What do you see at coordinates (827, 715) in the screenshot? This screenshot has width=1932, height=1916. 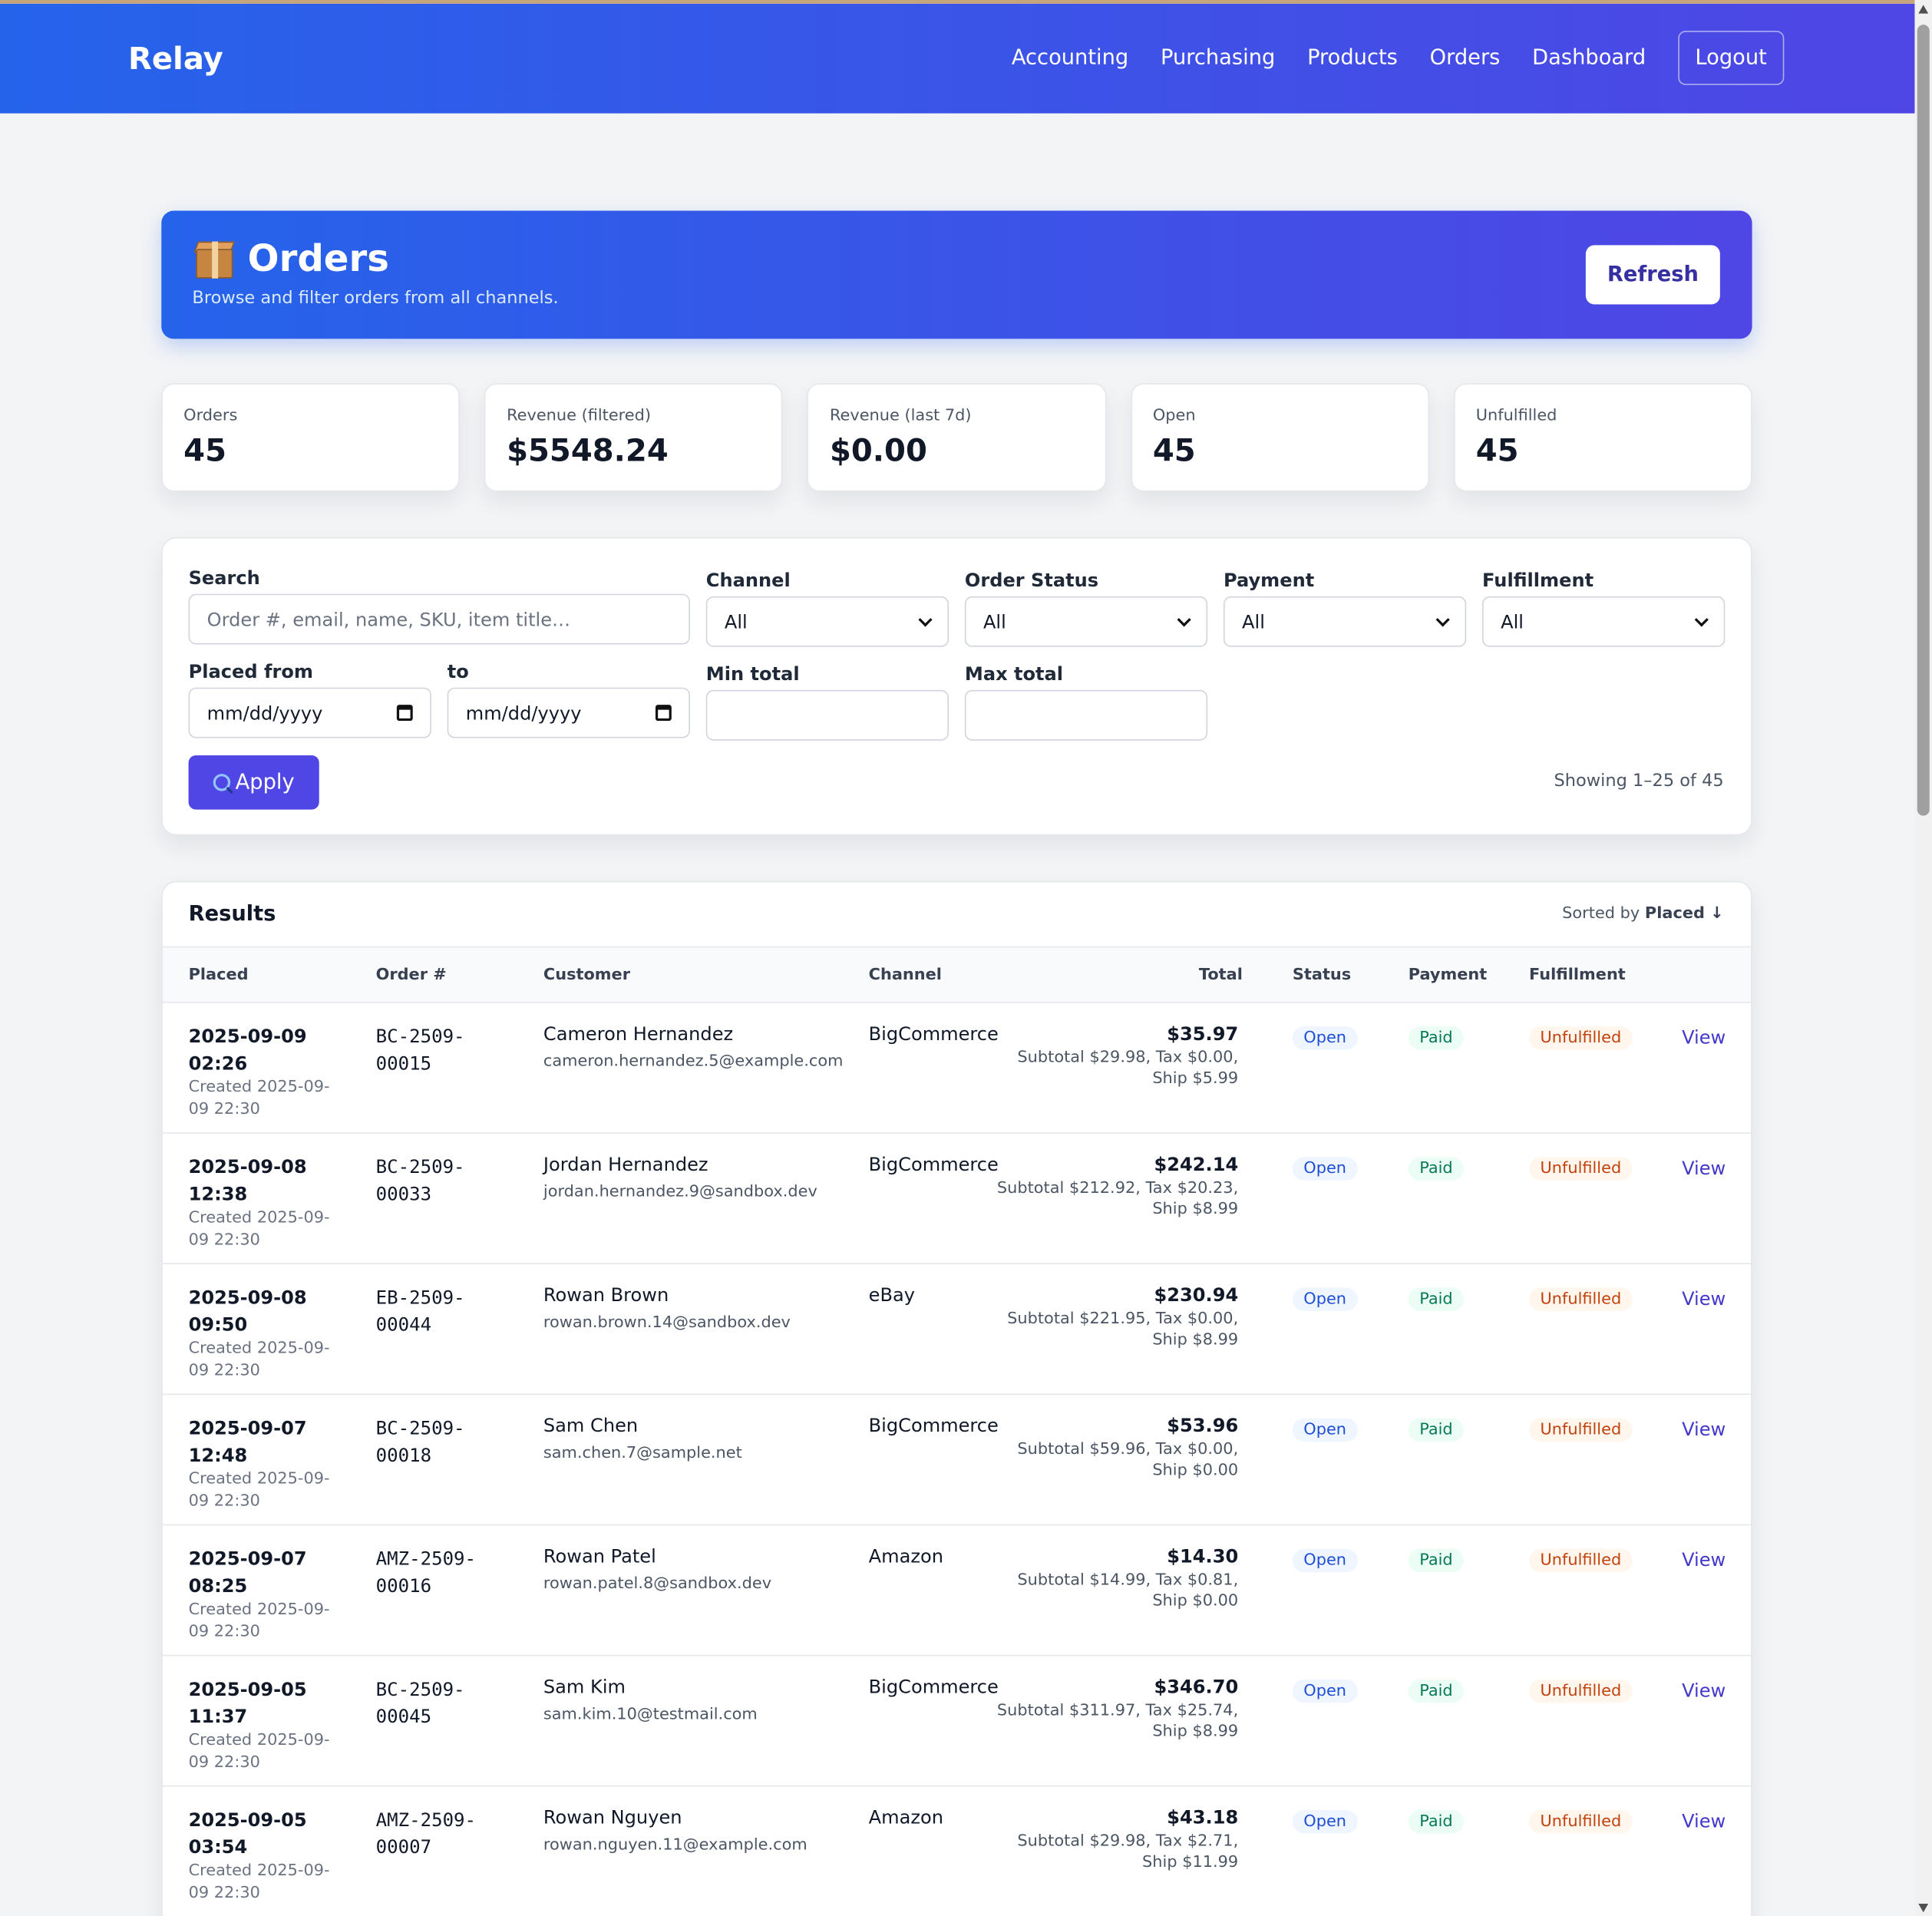 I see `min-total-input` at bounding box center [827, 715].